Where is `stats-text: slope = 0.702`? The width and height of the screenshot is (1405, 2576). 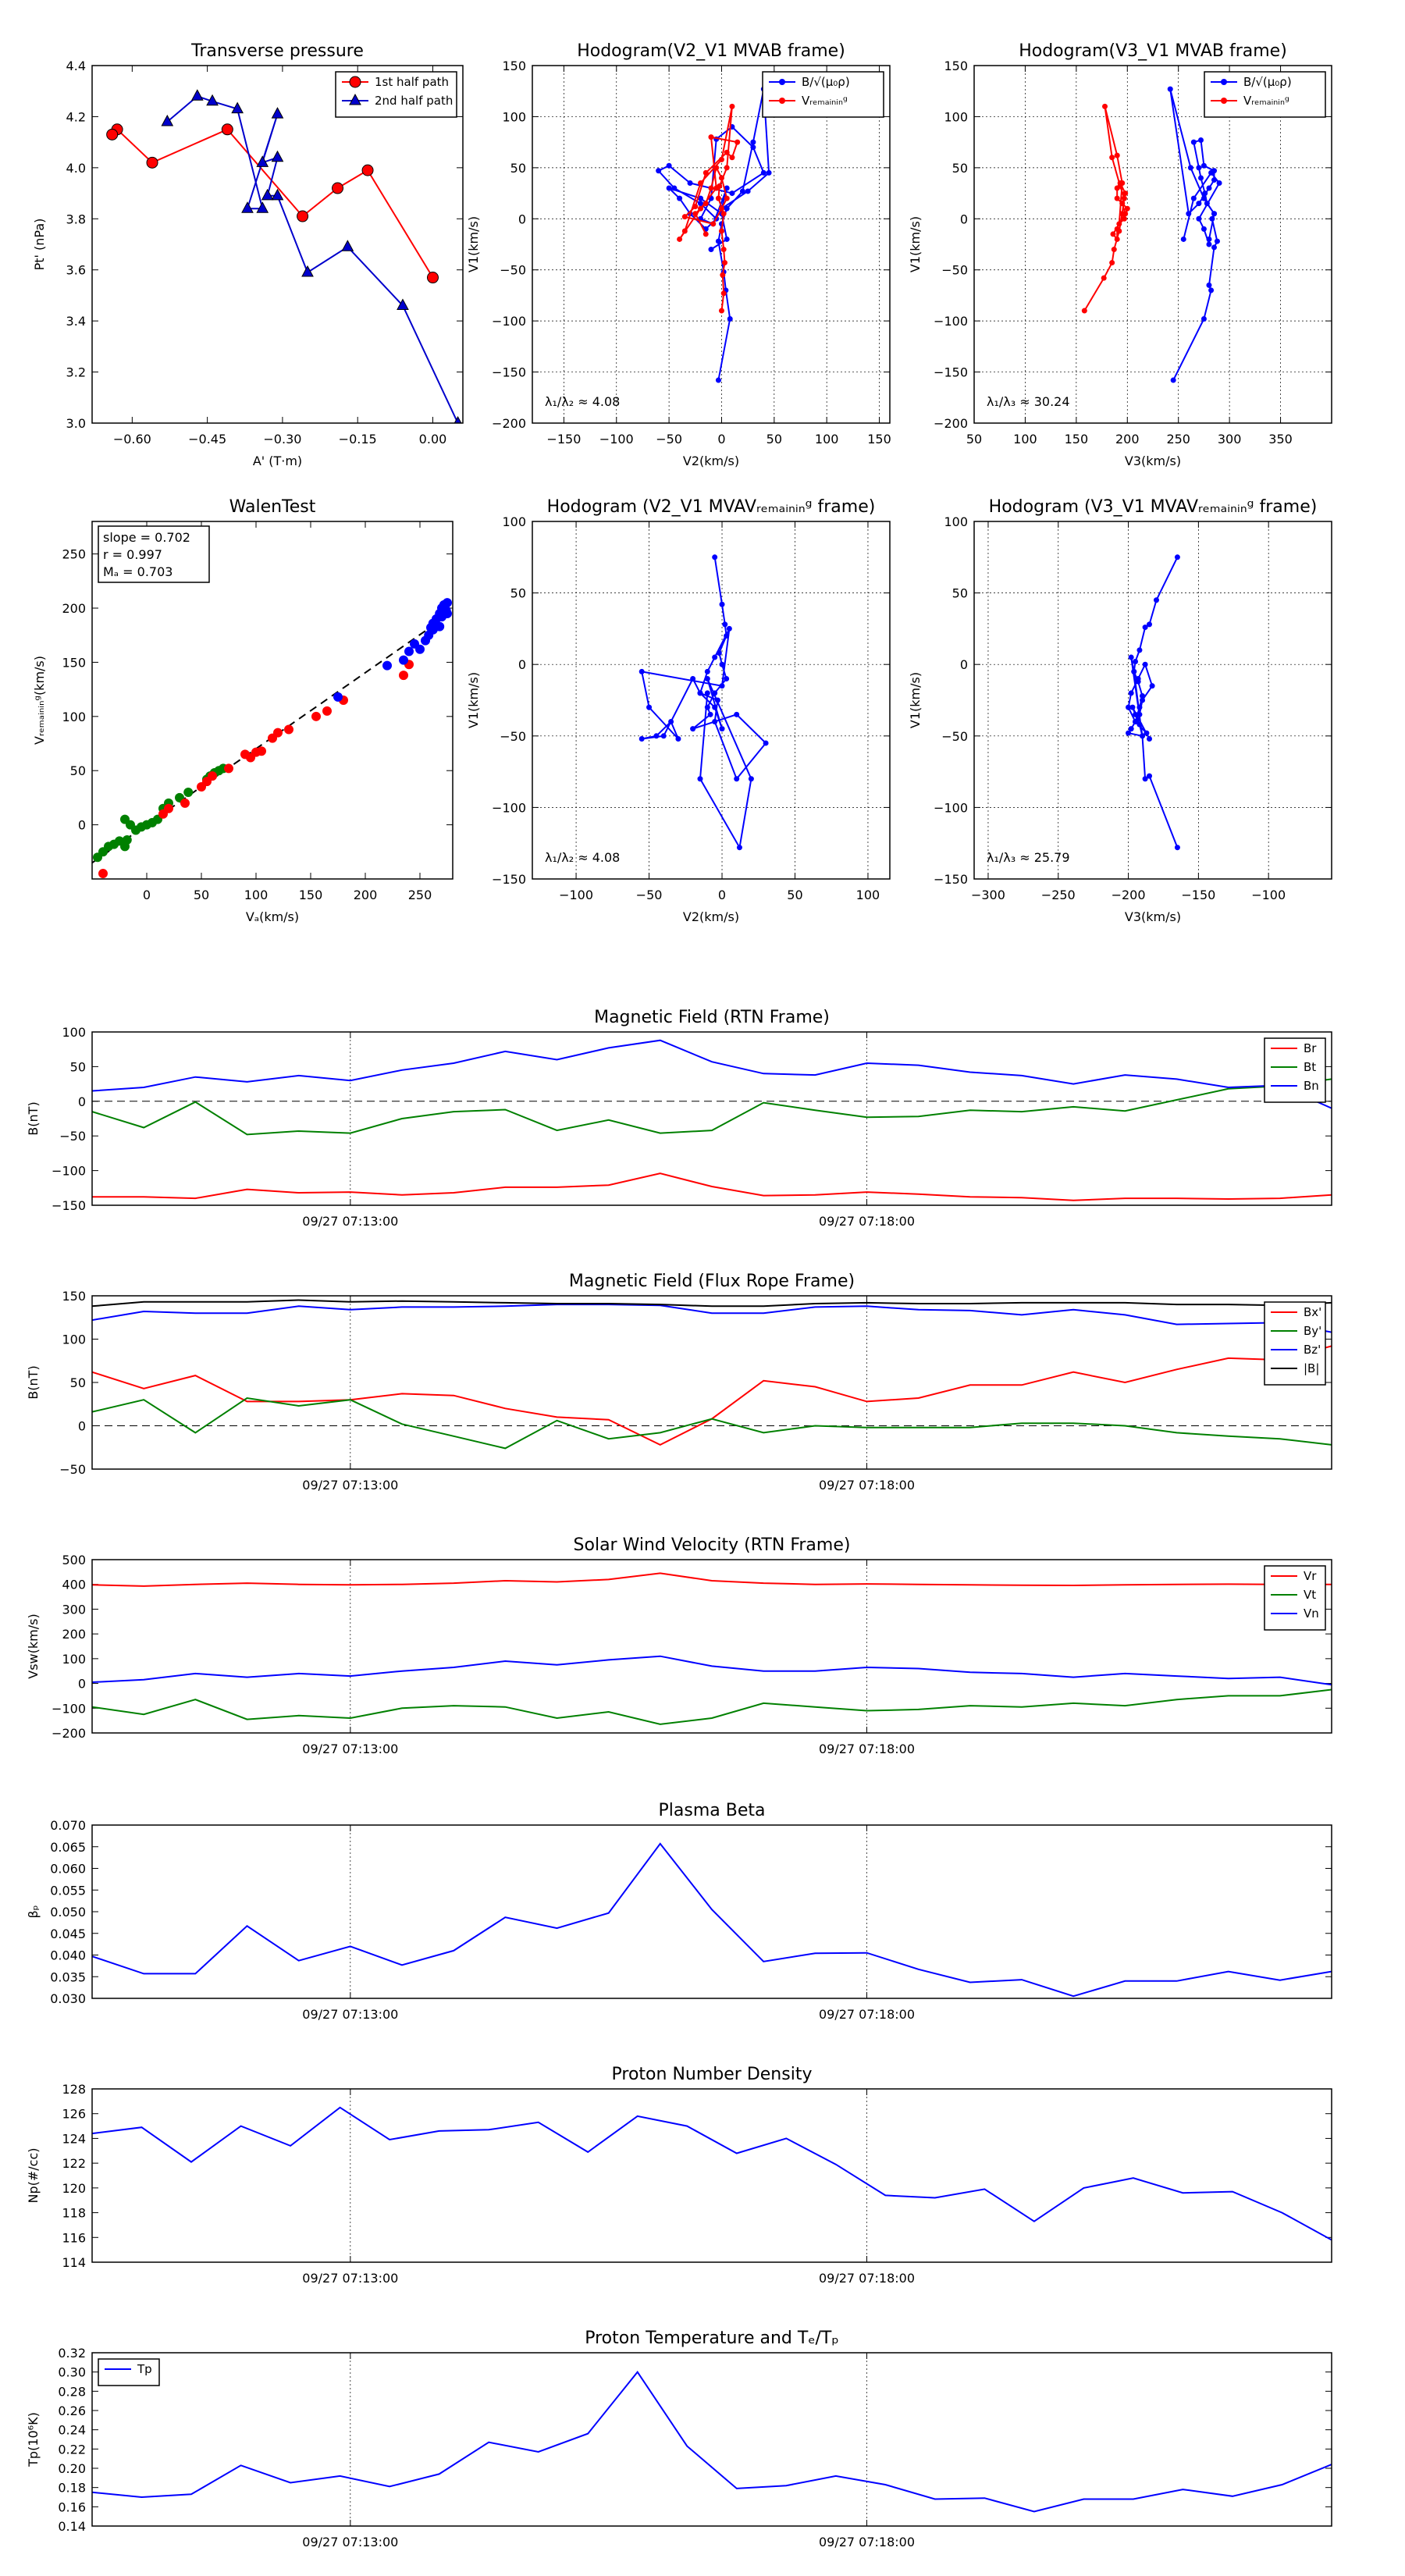
stats-text: slope = 0.702 is located at coordinates (146, 537).